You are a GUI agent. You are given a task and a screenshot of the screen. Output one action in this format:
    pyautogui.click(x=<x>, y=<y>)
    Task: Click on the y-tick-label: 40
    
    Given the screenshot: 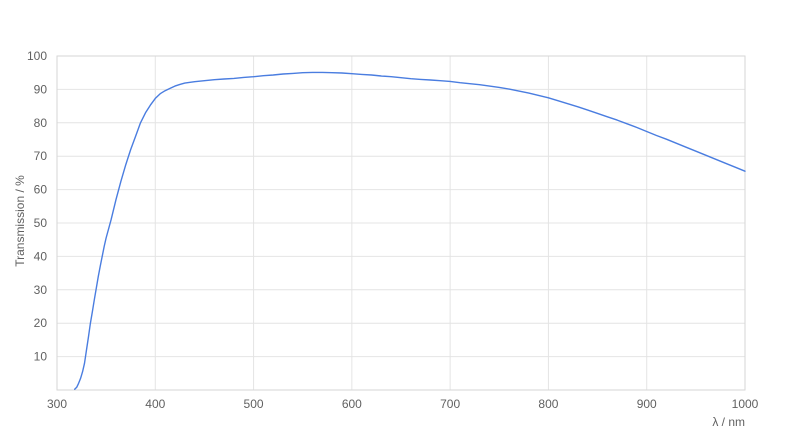 What is the action you would take?
    pyautogui.click(x=41, y=256)
    